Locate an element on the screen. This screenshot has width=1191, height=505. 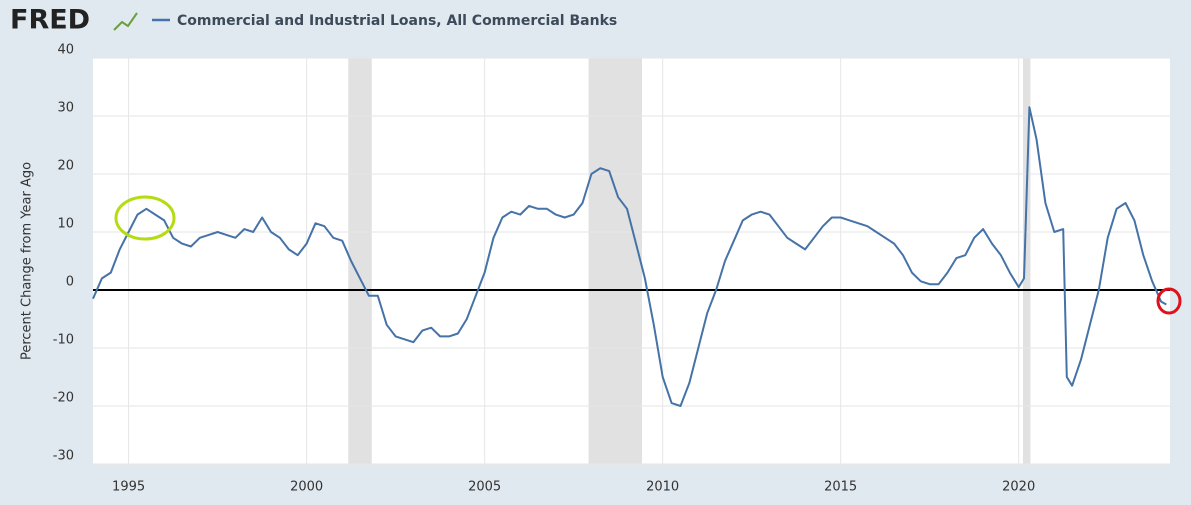
x-tick-label: 2015 is located at coordinates (840, 487).